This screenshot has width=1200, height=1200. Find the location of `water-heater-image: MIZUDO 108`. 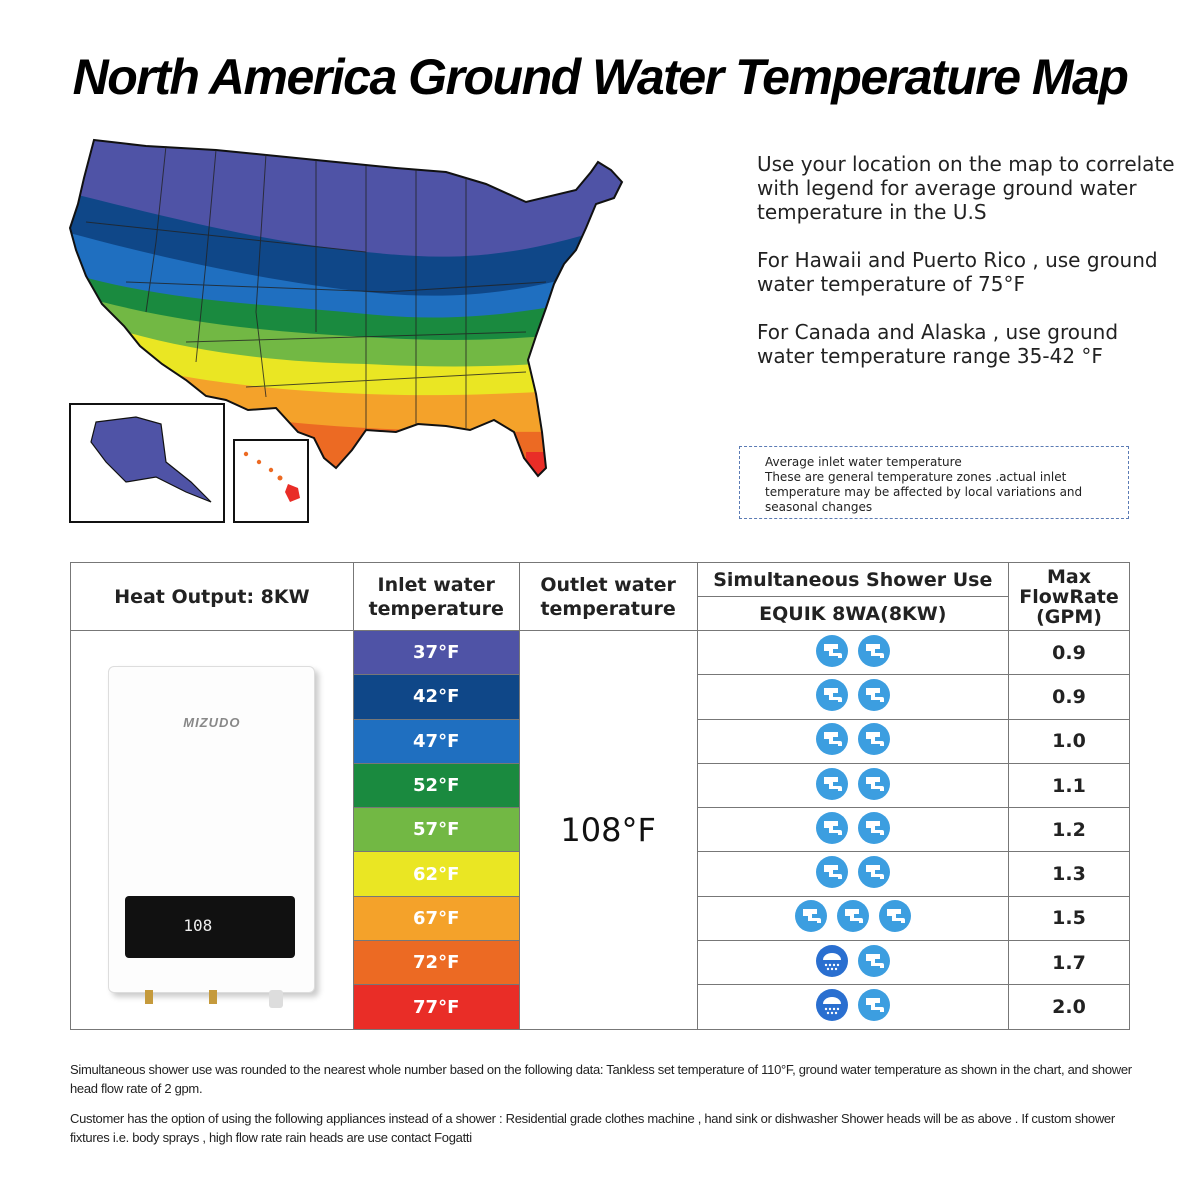

water-heater-image: MIZUDO 108 is located at coordinates (212, 837).